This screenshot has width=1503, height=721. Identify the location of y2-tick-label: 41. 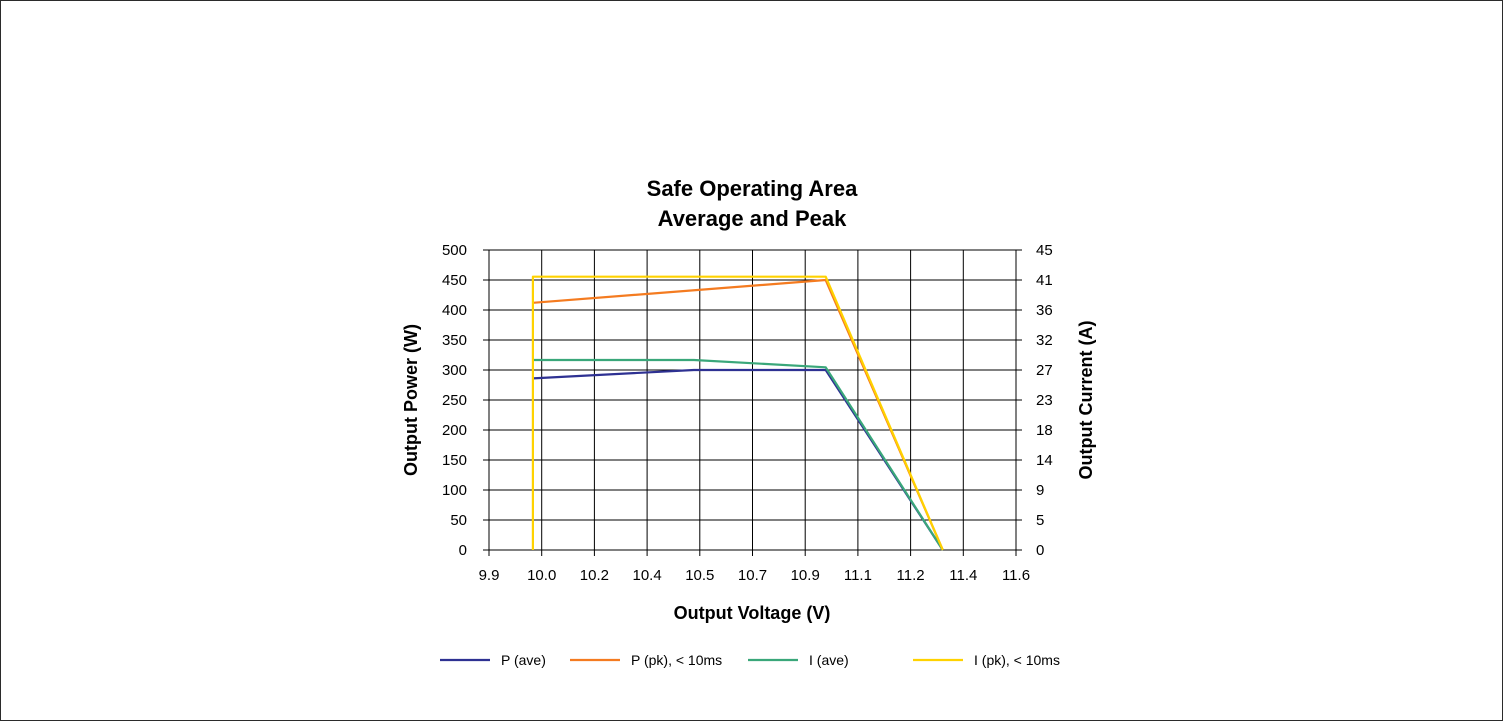
(1044, 280).